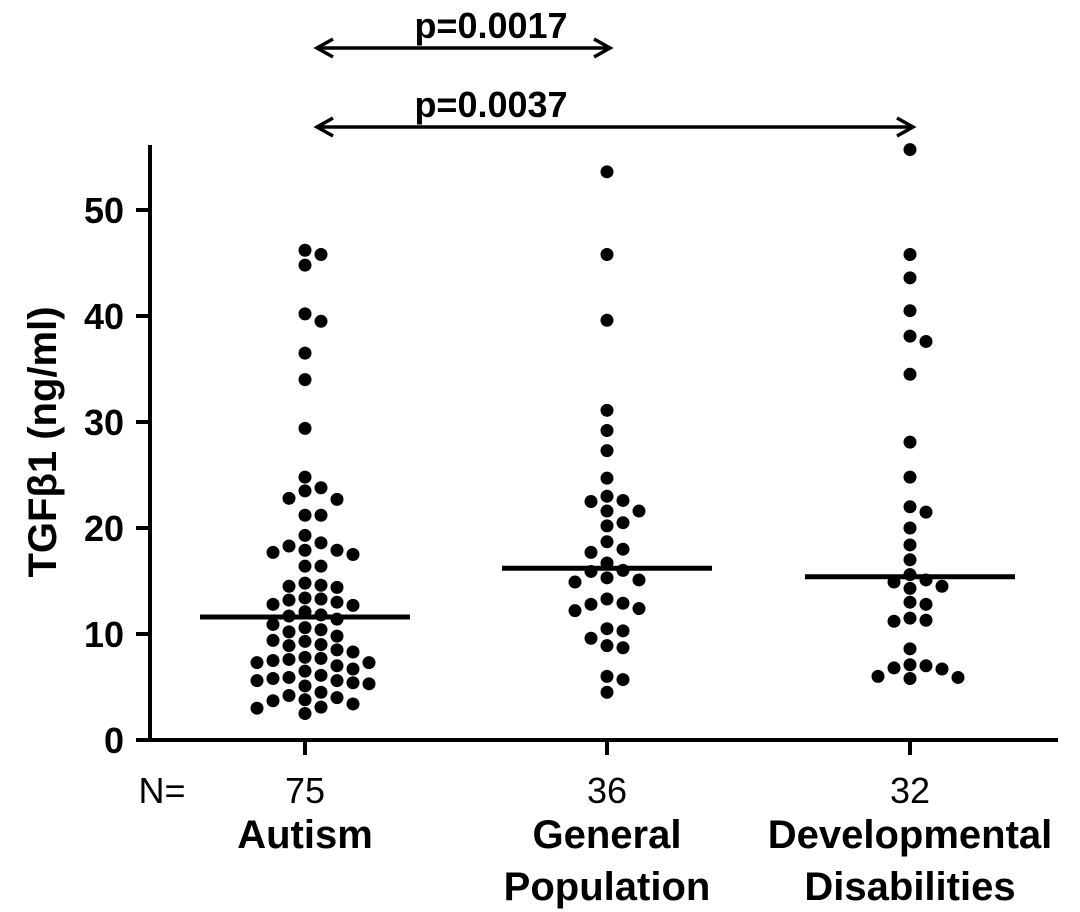 The height and width of the screenshot is (912, 1080). What do you see at coordinates (323, 48) in the screenshot?
I see `arrow-head-left` at bounding box center [323, 48].